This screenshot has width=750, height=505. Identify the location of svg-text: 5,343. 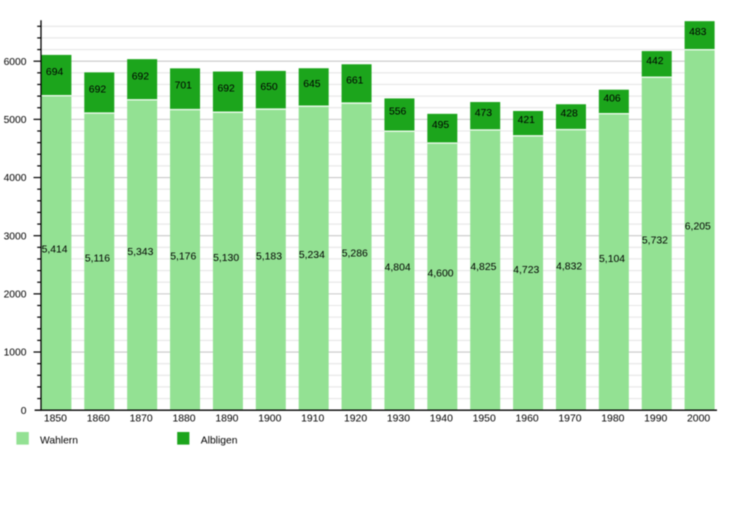
(140, 252).